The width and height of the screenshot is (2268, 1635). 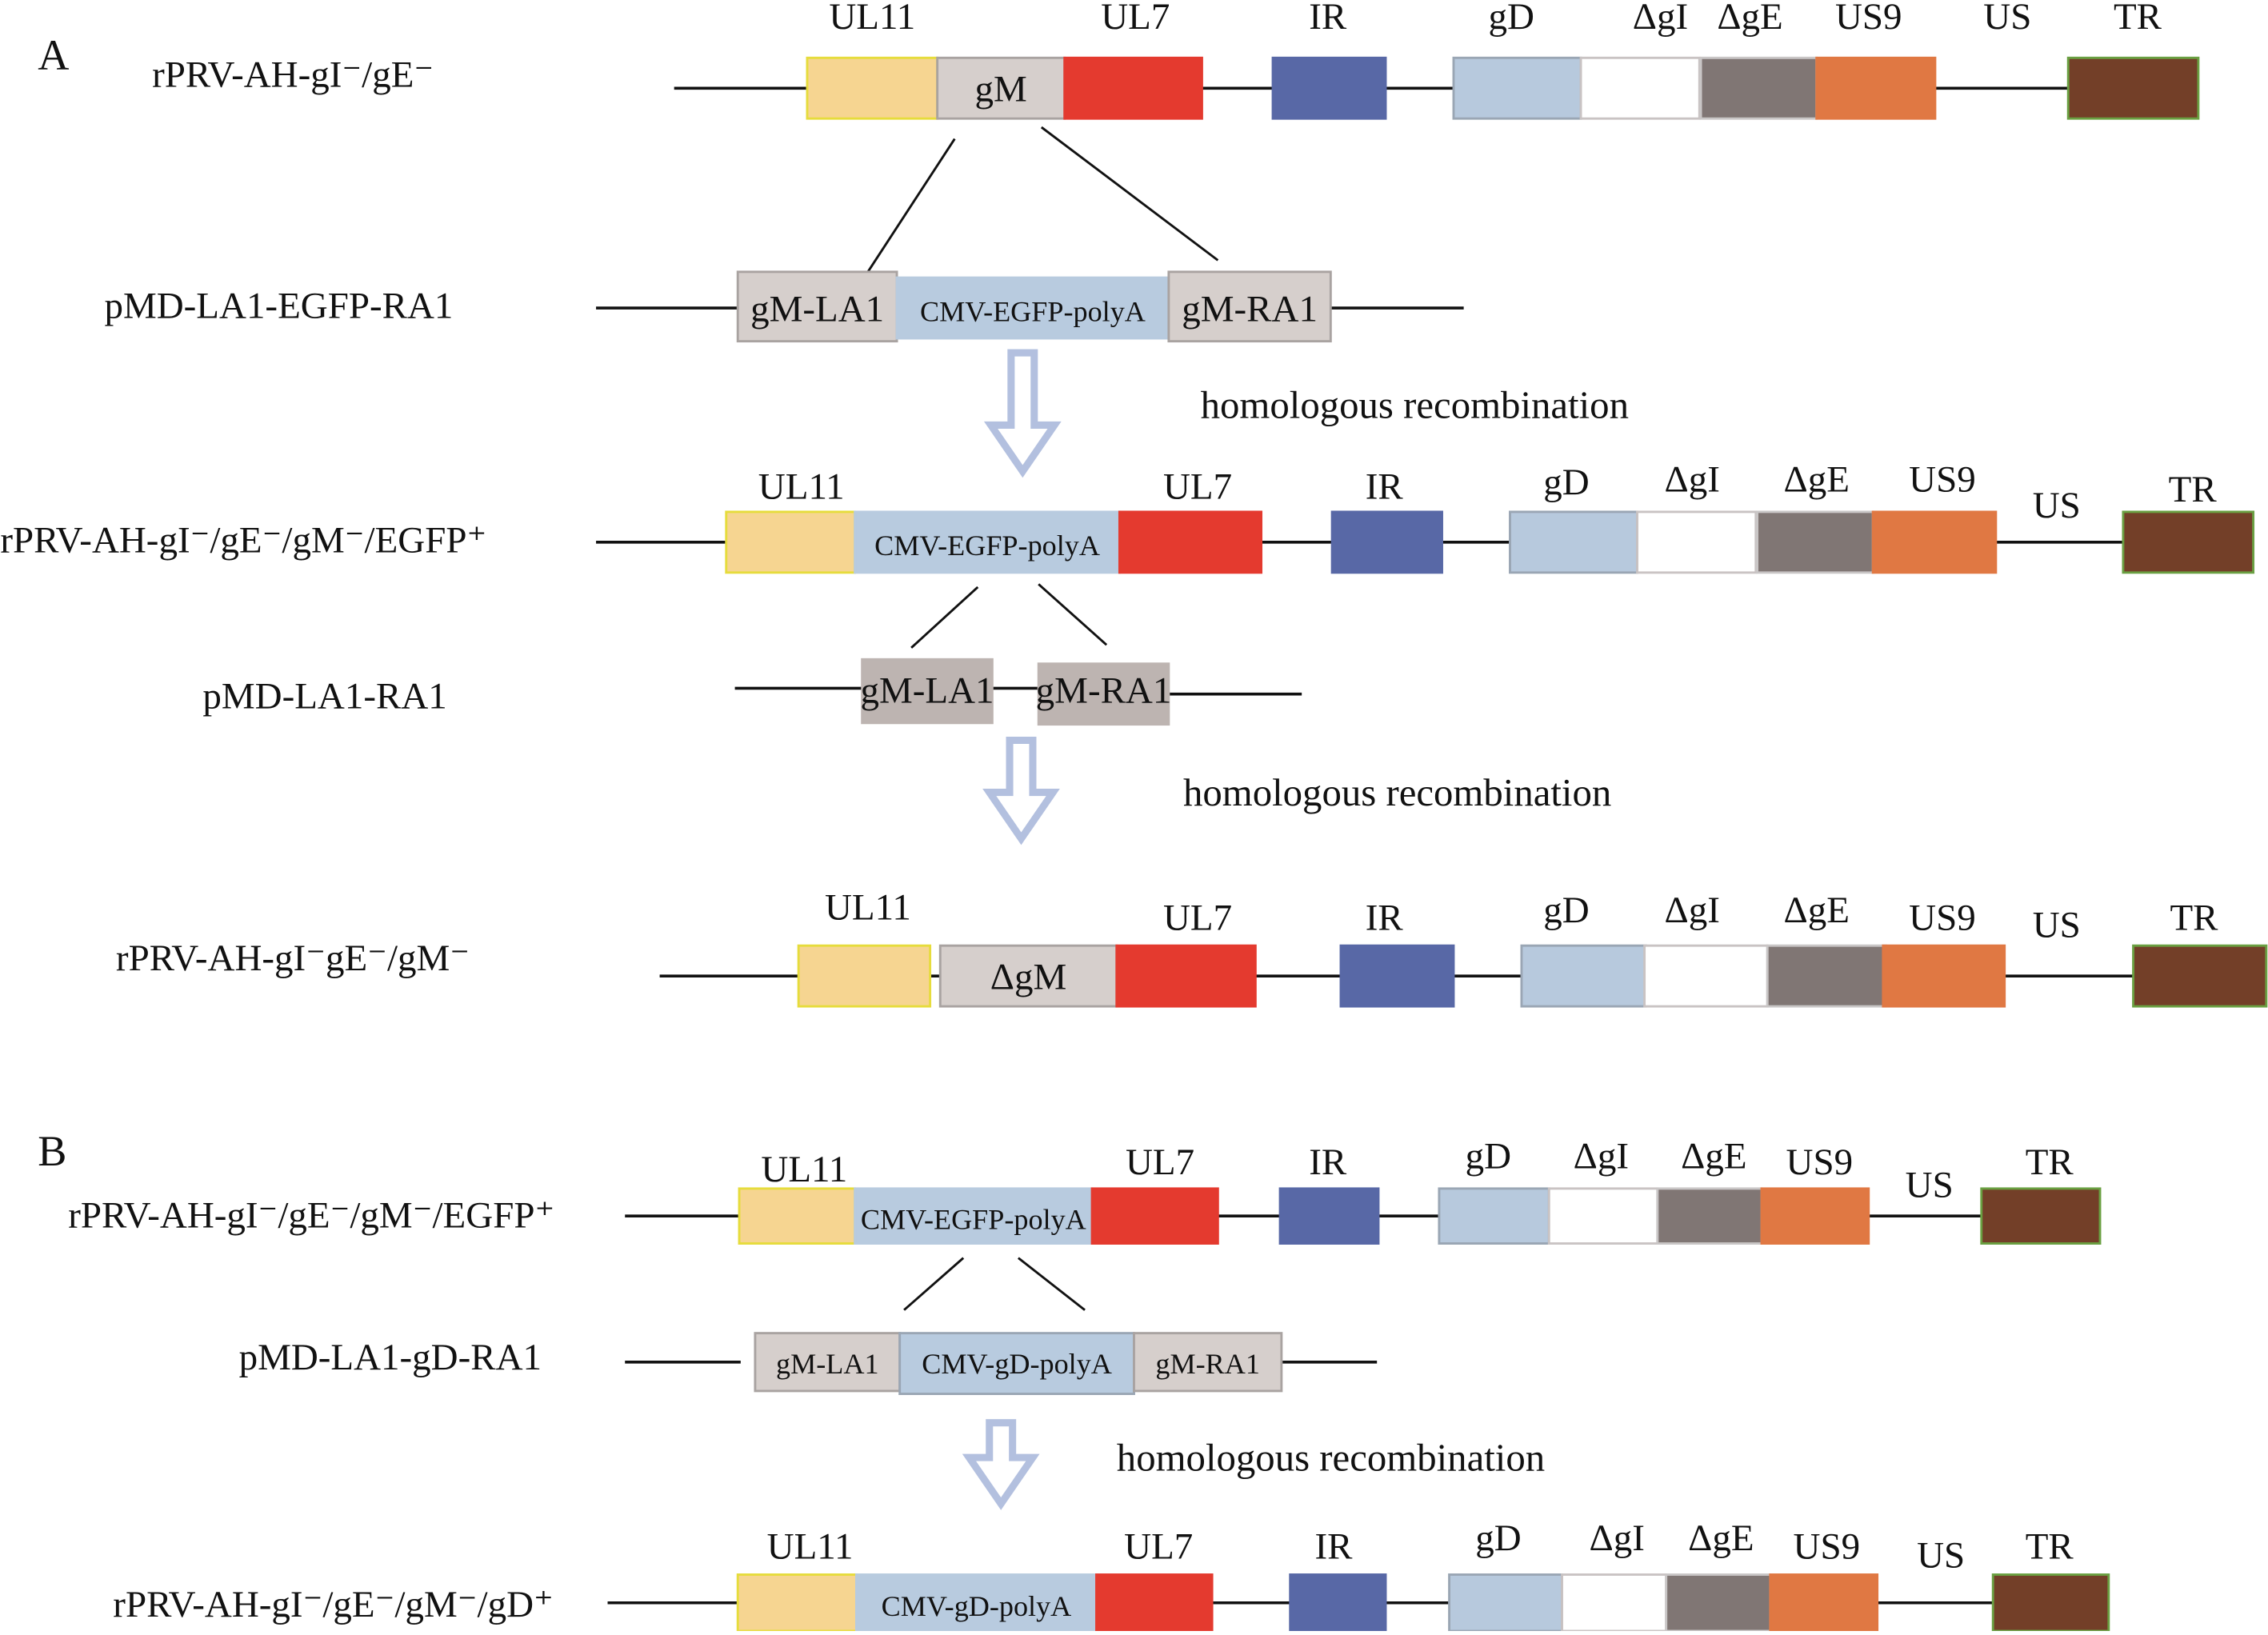 I want to click on segment-label-gm-ra1: gM-RA1, so click(x=1250, y=309).